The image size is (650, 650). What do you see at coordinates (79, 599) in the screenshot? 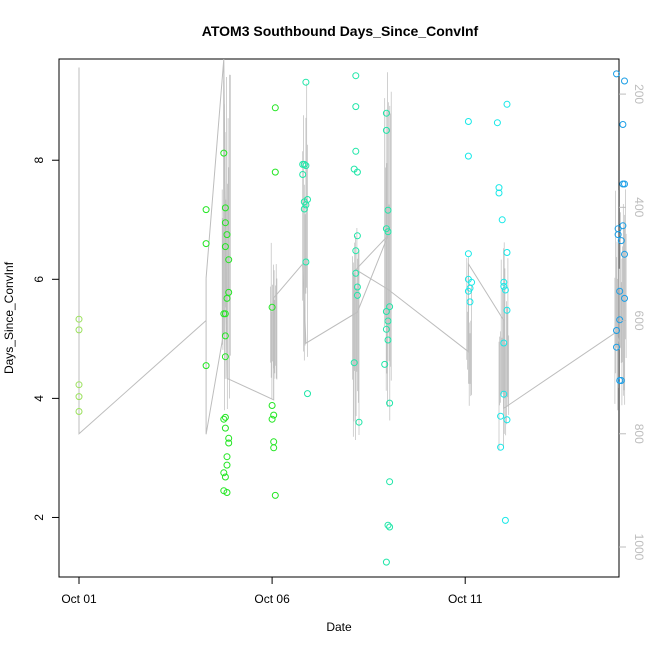
I see `x-tick-label: Oct 01` at bounding box center [79, 599].